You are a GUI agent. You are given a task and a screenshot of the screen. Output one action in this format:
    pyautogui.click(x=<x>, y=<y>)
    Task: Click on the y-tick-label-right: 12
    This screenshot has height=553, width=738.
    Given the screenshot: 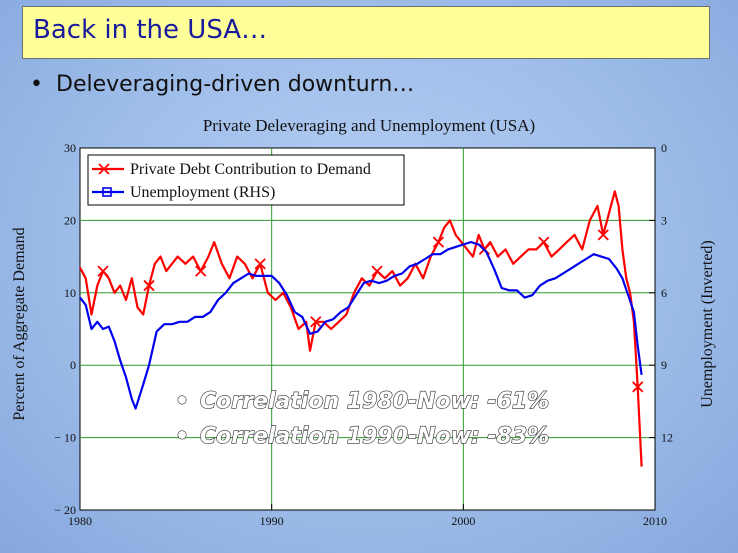 What is the action you would take?
    pyautogui.click(x=667, y=438)
    